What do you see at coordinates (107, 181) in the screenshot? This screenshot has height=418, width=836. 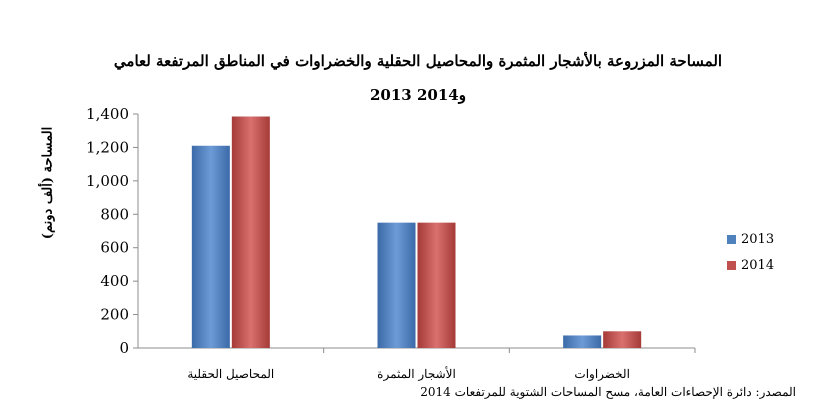 I see `y-tick-label: 1,000` at bounding box center [107, 181].